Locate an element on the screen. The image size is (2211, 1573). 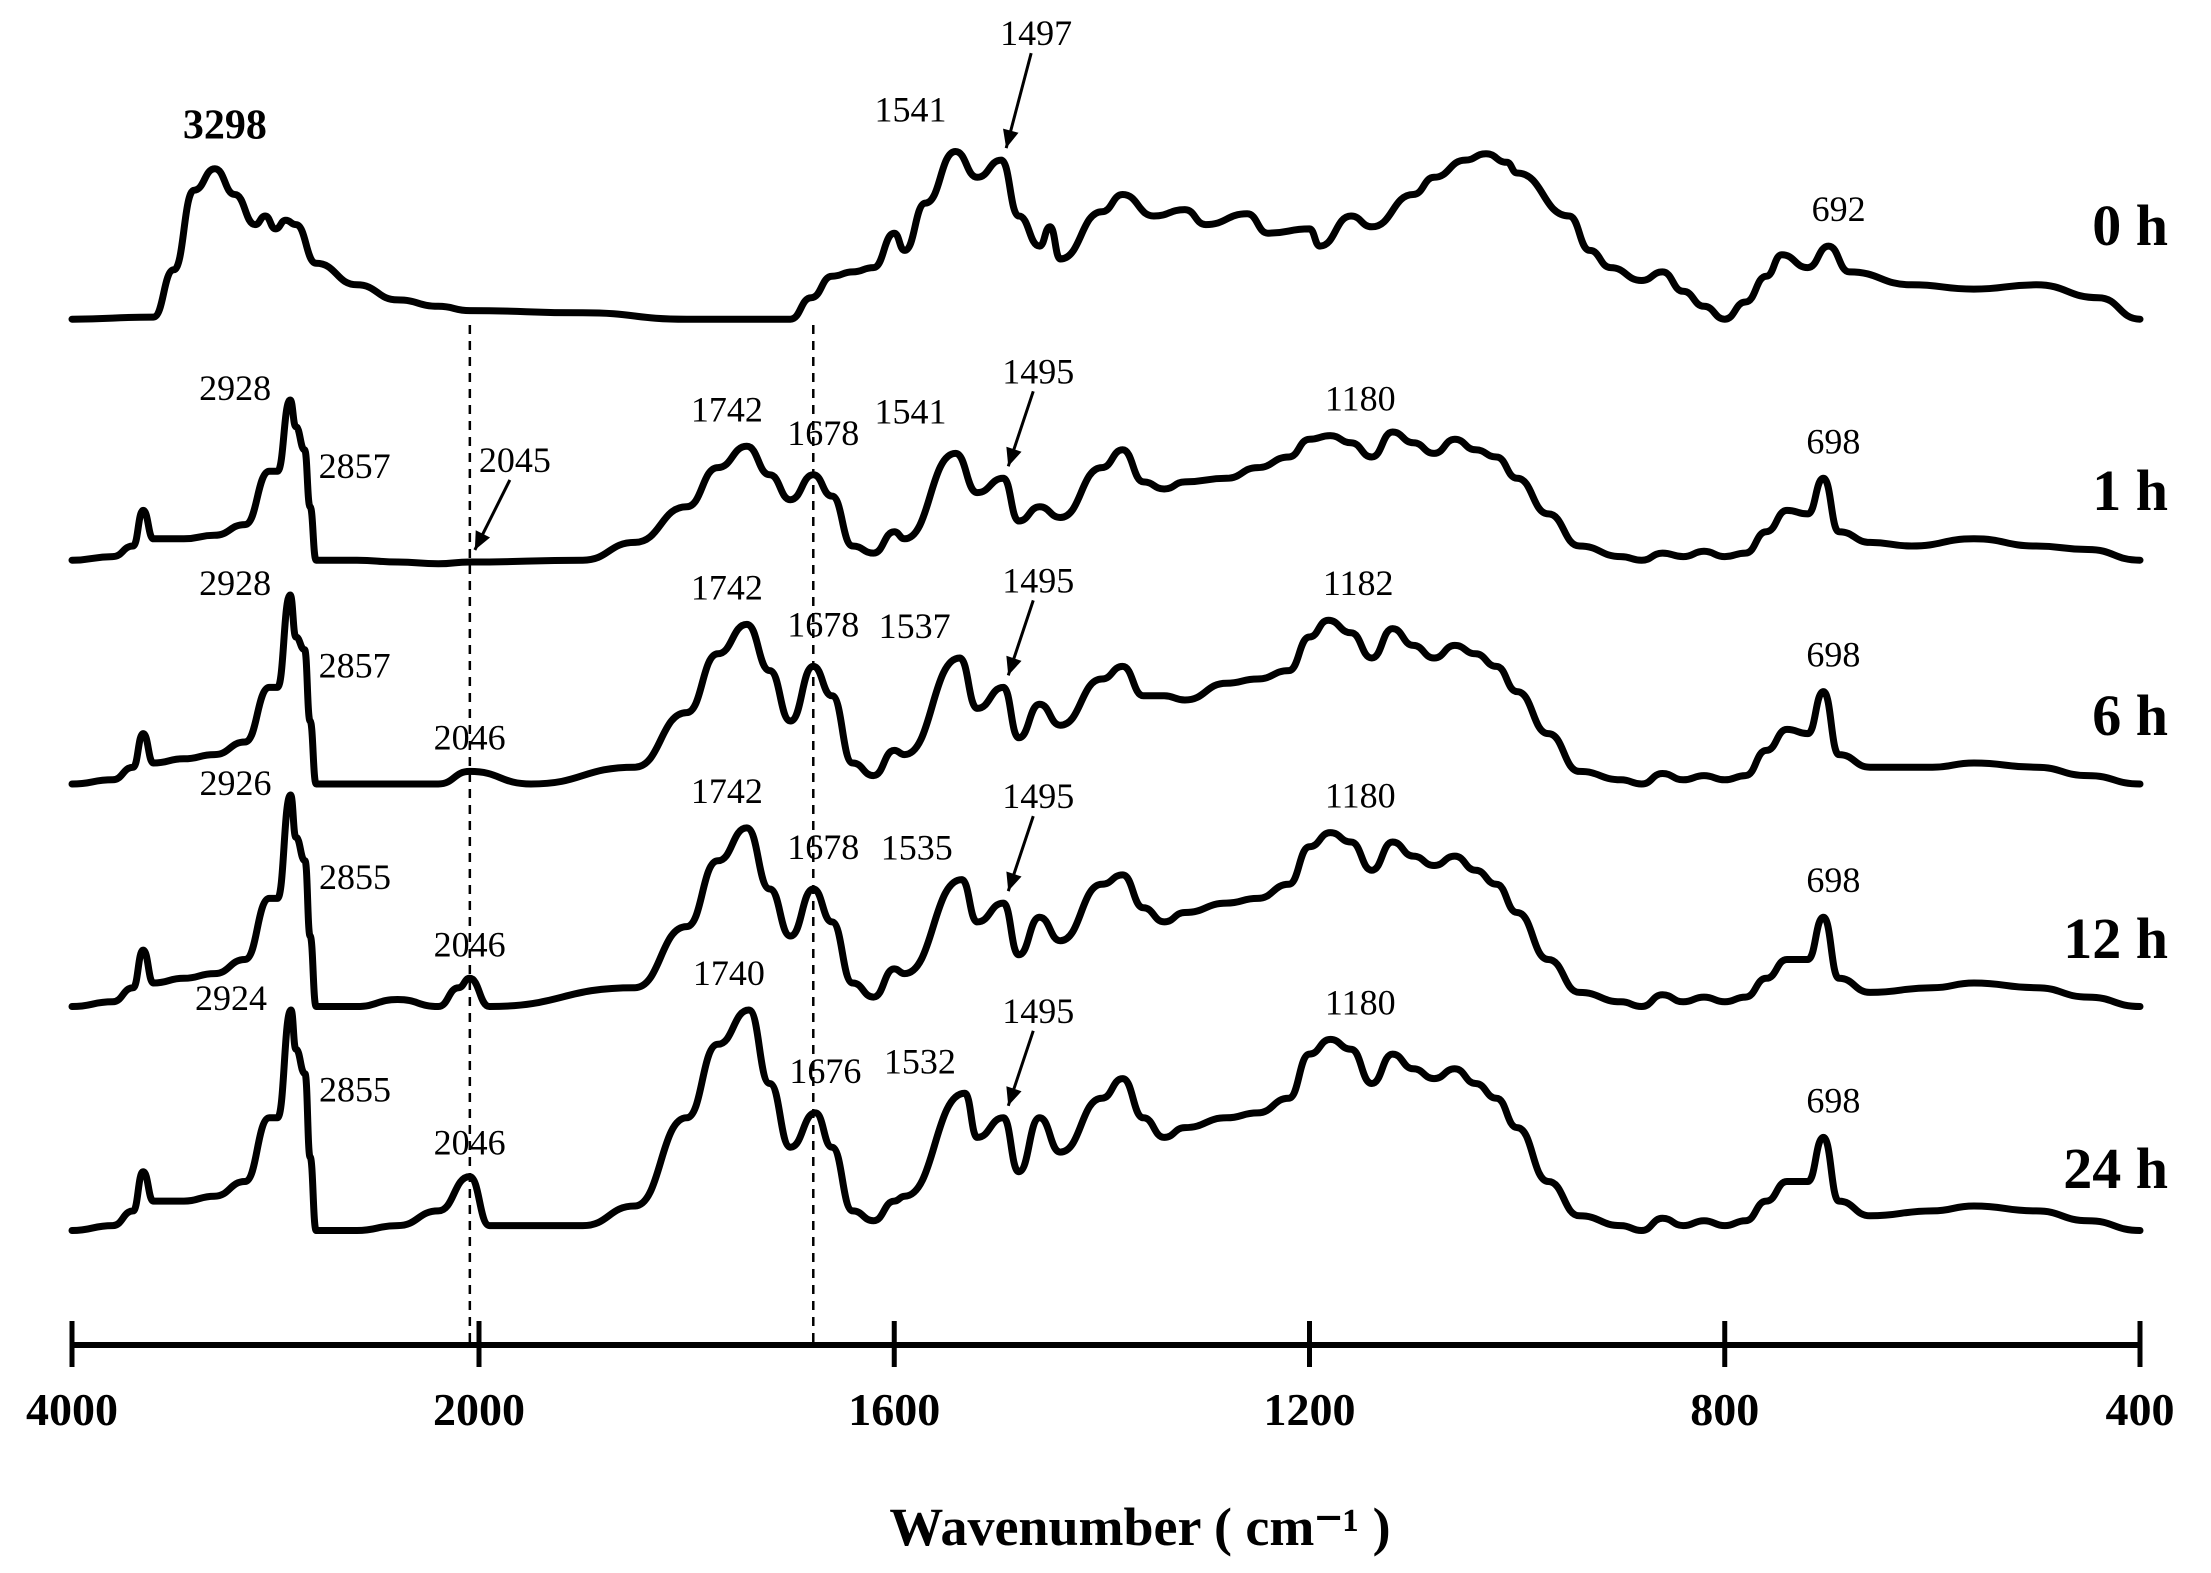
x-tick-label: 1200 is located at coordinates (1310, 1409).